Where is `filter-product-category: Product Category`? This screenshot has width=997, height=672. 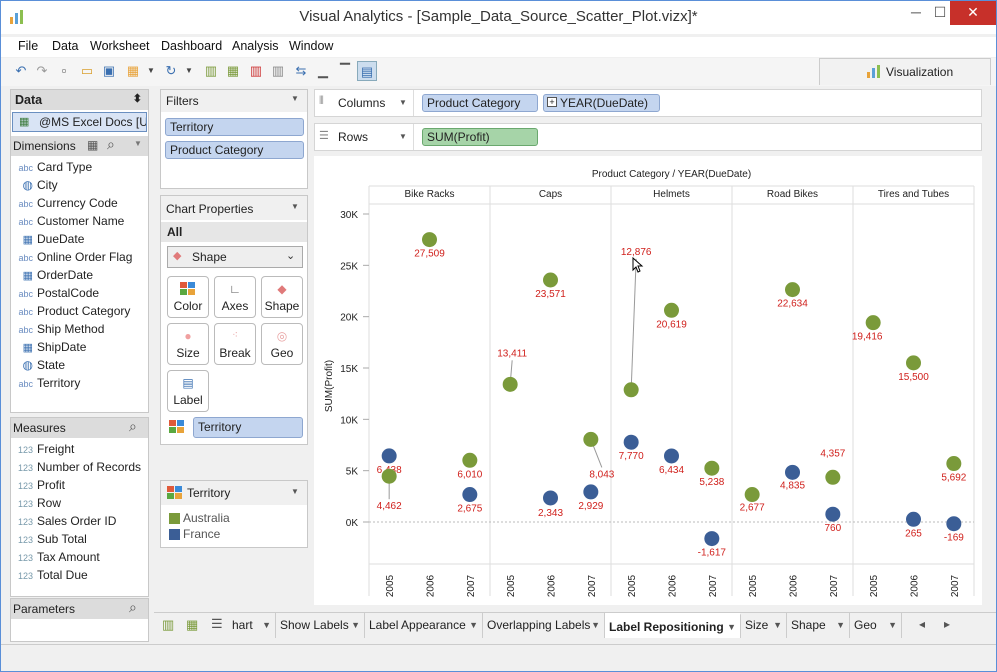
filter-product-category: Product Category is located at coordinates (234, 150).